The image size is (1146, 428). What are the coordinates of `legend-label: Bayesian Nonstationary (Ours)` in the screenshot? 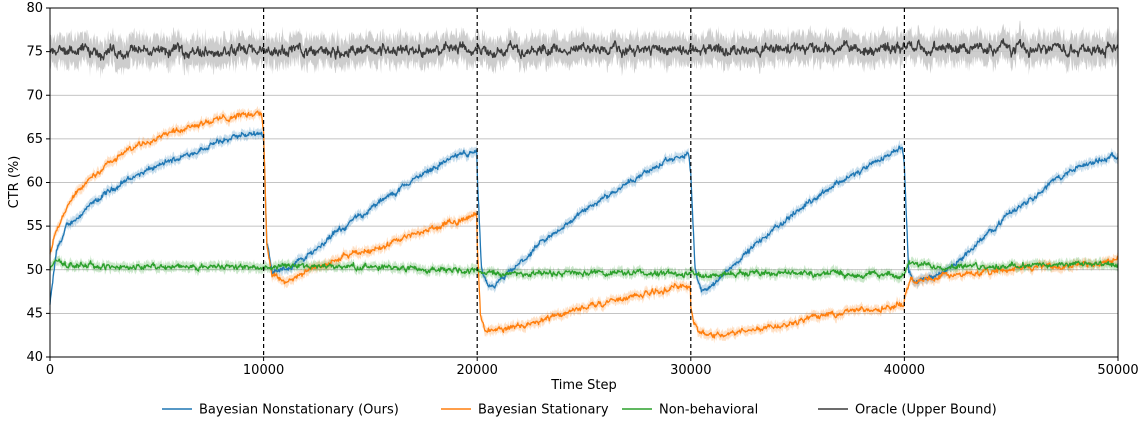 It's located at (299, 410).